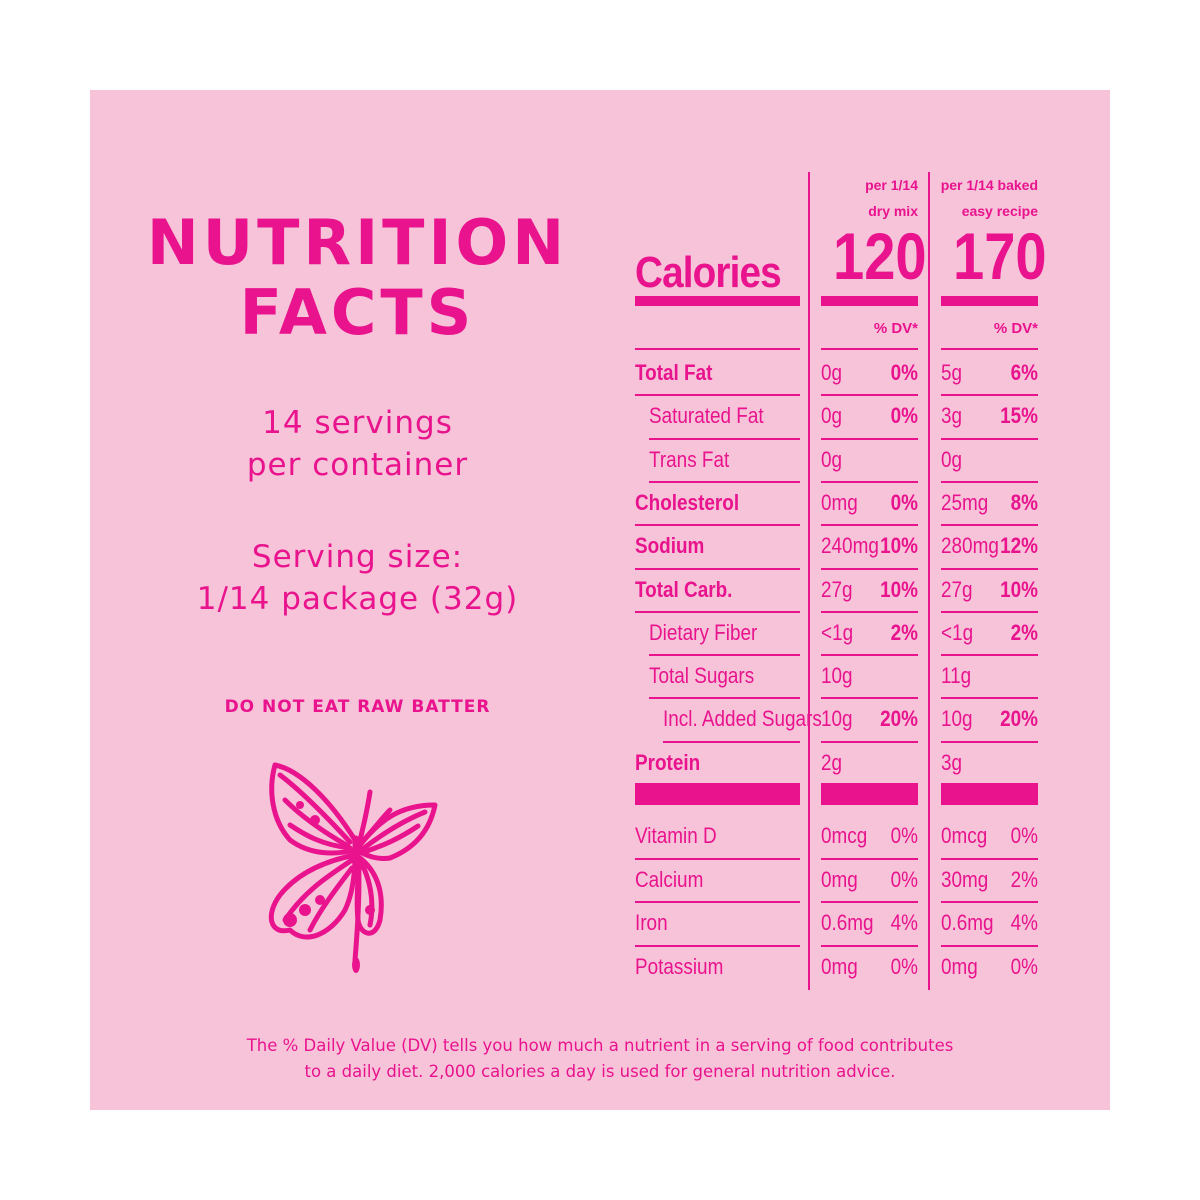 Image resolution: width=1200 pixels, height=1200 pixels. I want to click on header-dry-line2: dry mix, so click(893, 211).